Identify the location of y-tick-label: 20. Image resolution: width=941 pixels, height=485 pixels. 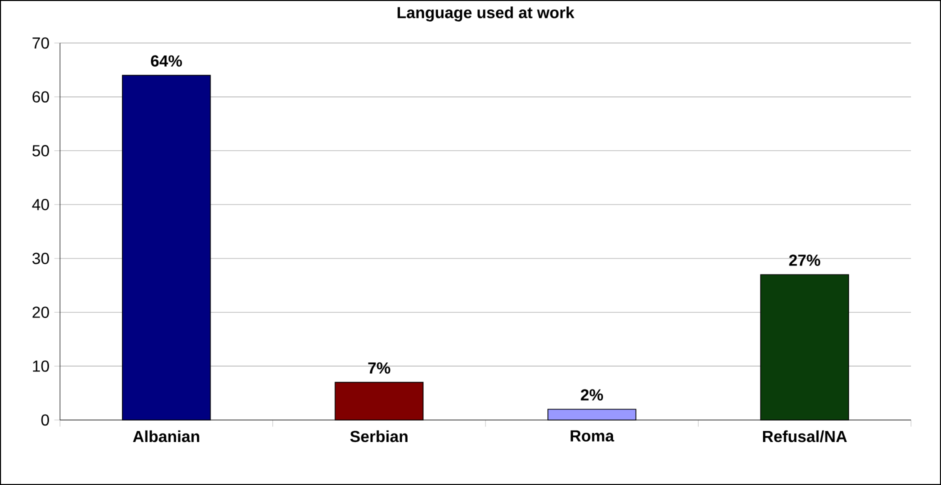
(40, 312).